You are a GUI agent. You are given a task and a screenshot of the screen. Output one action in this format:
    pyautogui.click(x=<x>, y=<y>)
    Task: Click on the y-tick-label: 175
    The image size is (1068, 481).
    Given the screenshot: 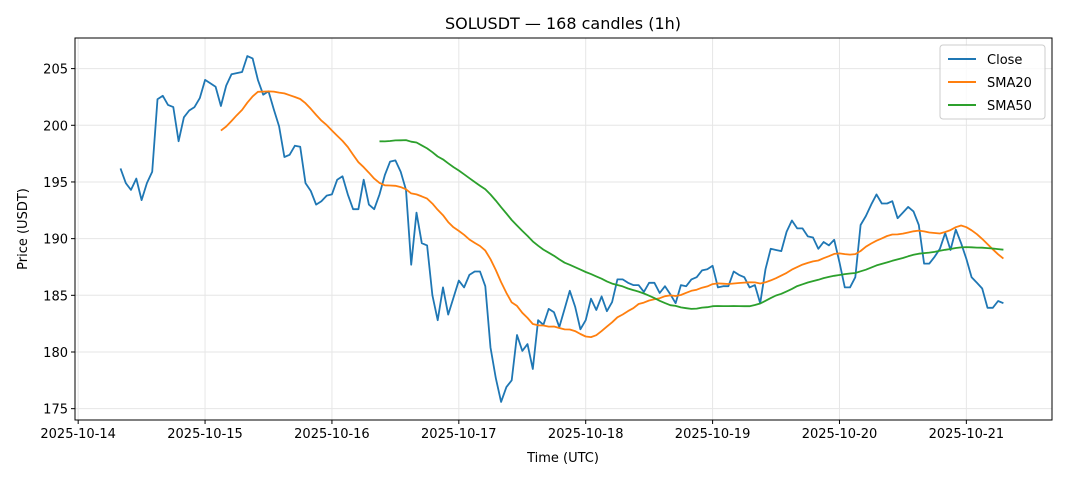 What is the action you would take?
    pyautogui.click(x=55, y=410)
    